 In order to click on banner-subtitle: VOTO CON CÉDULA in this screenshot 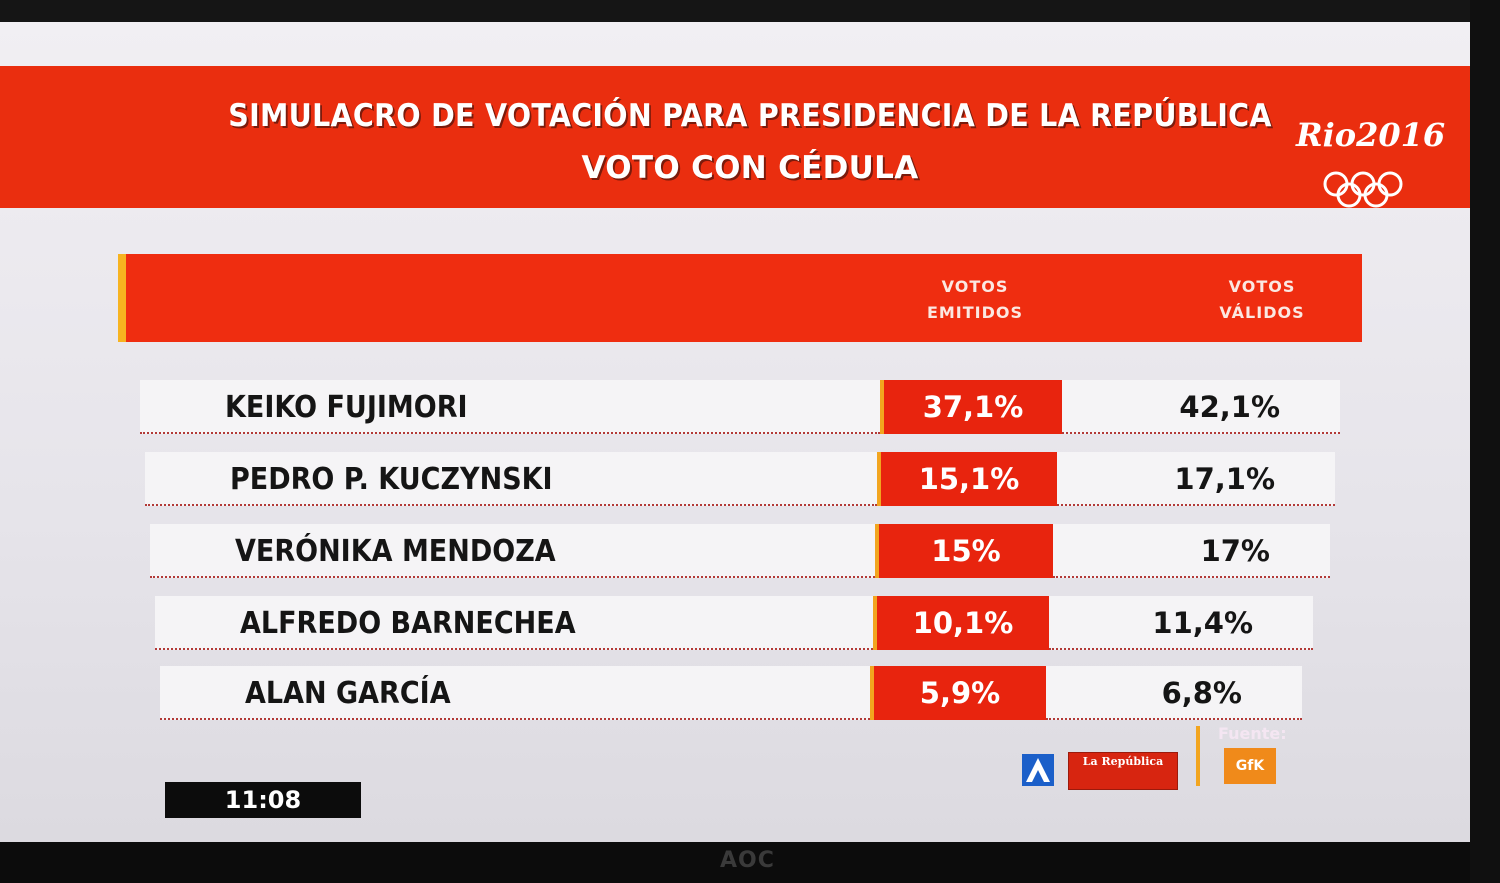, I will do `click(750, 168)`.